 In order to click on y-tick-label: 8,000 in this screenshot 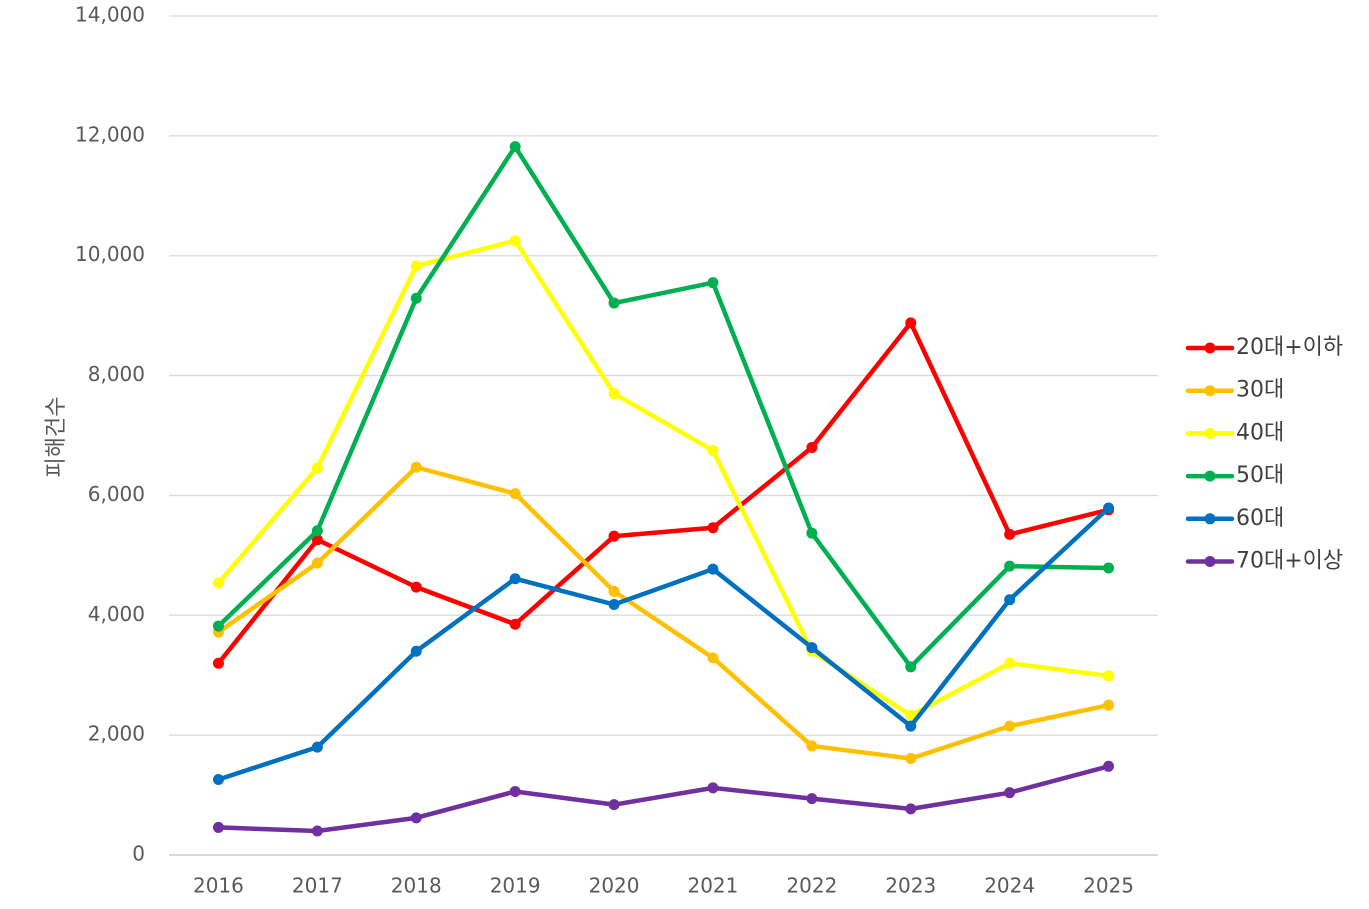, I will do `click(116, 374)`.